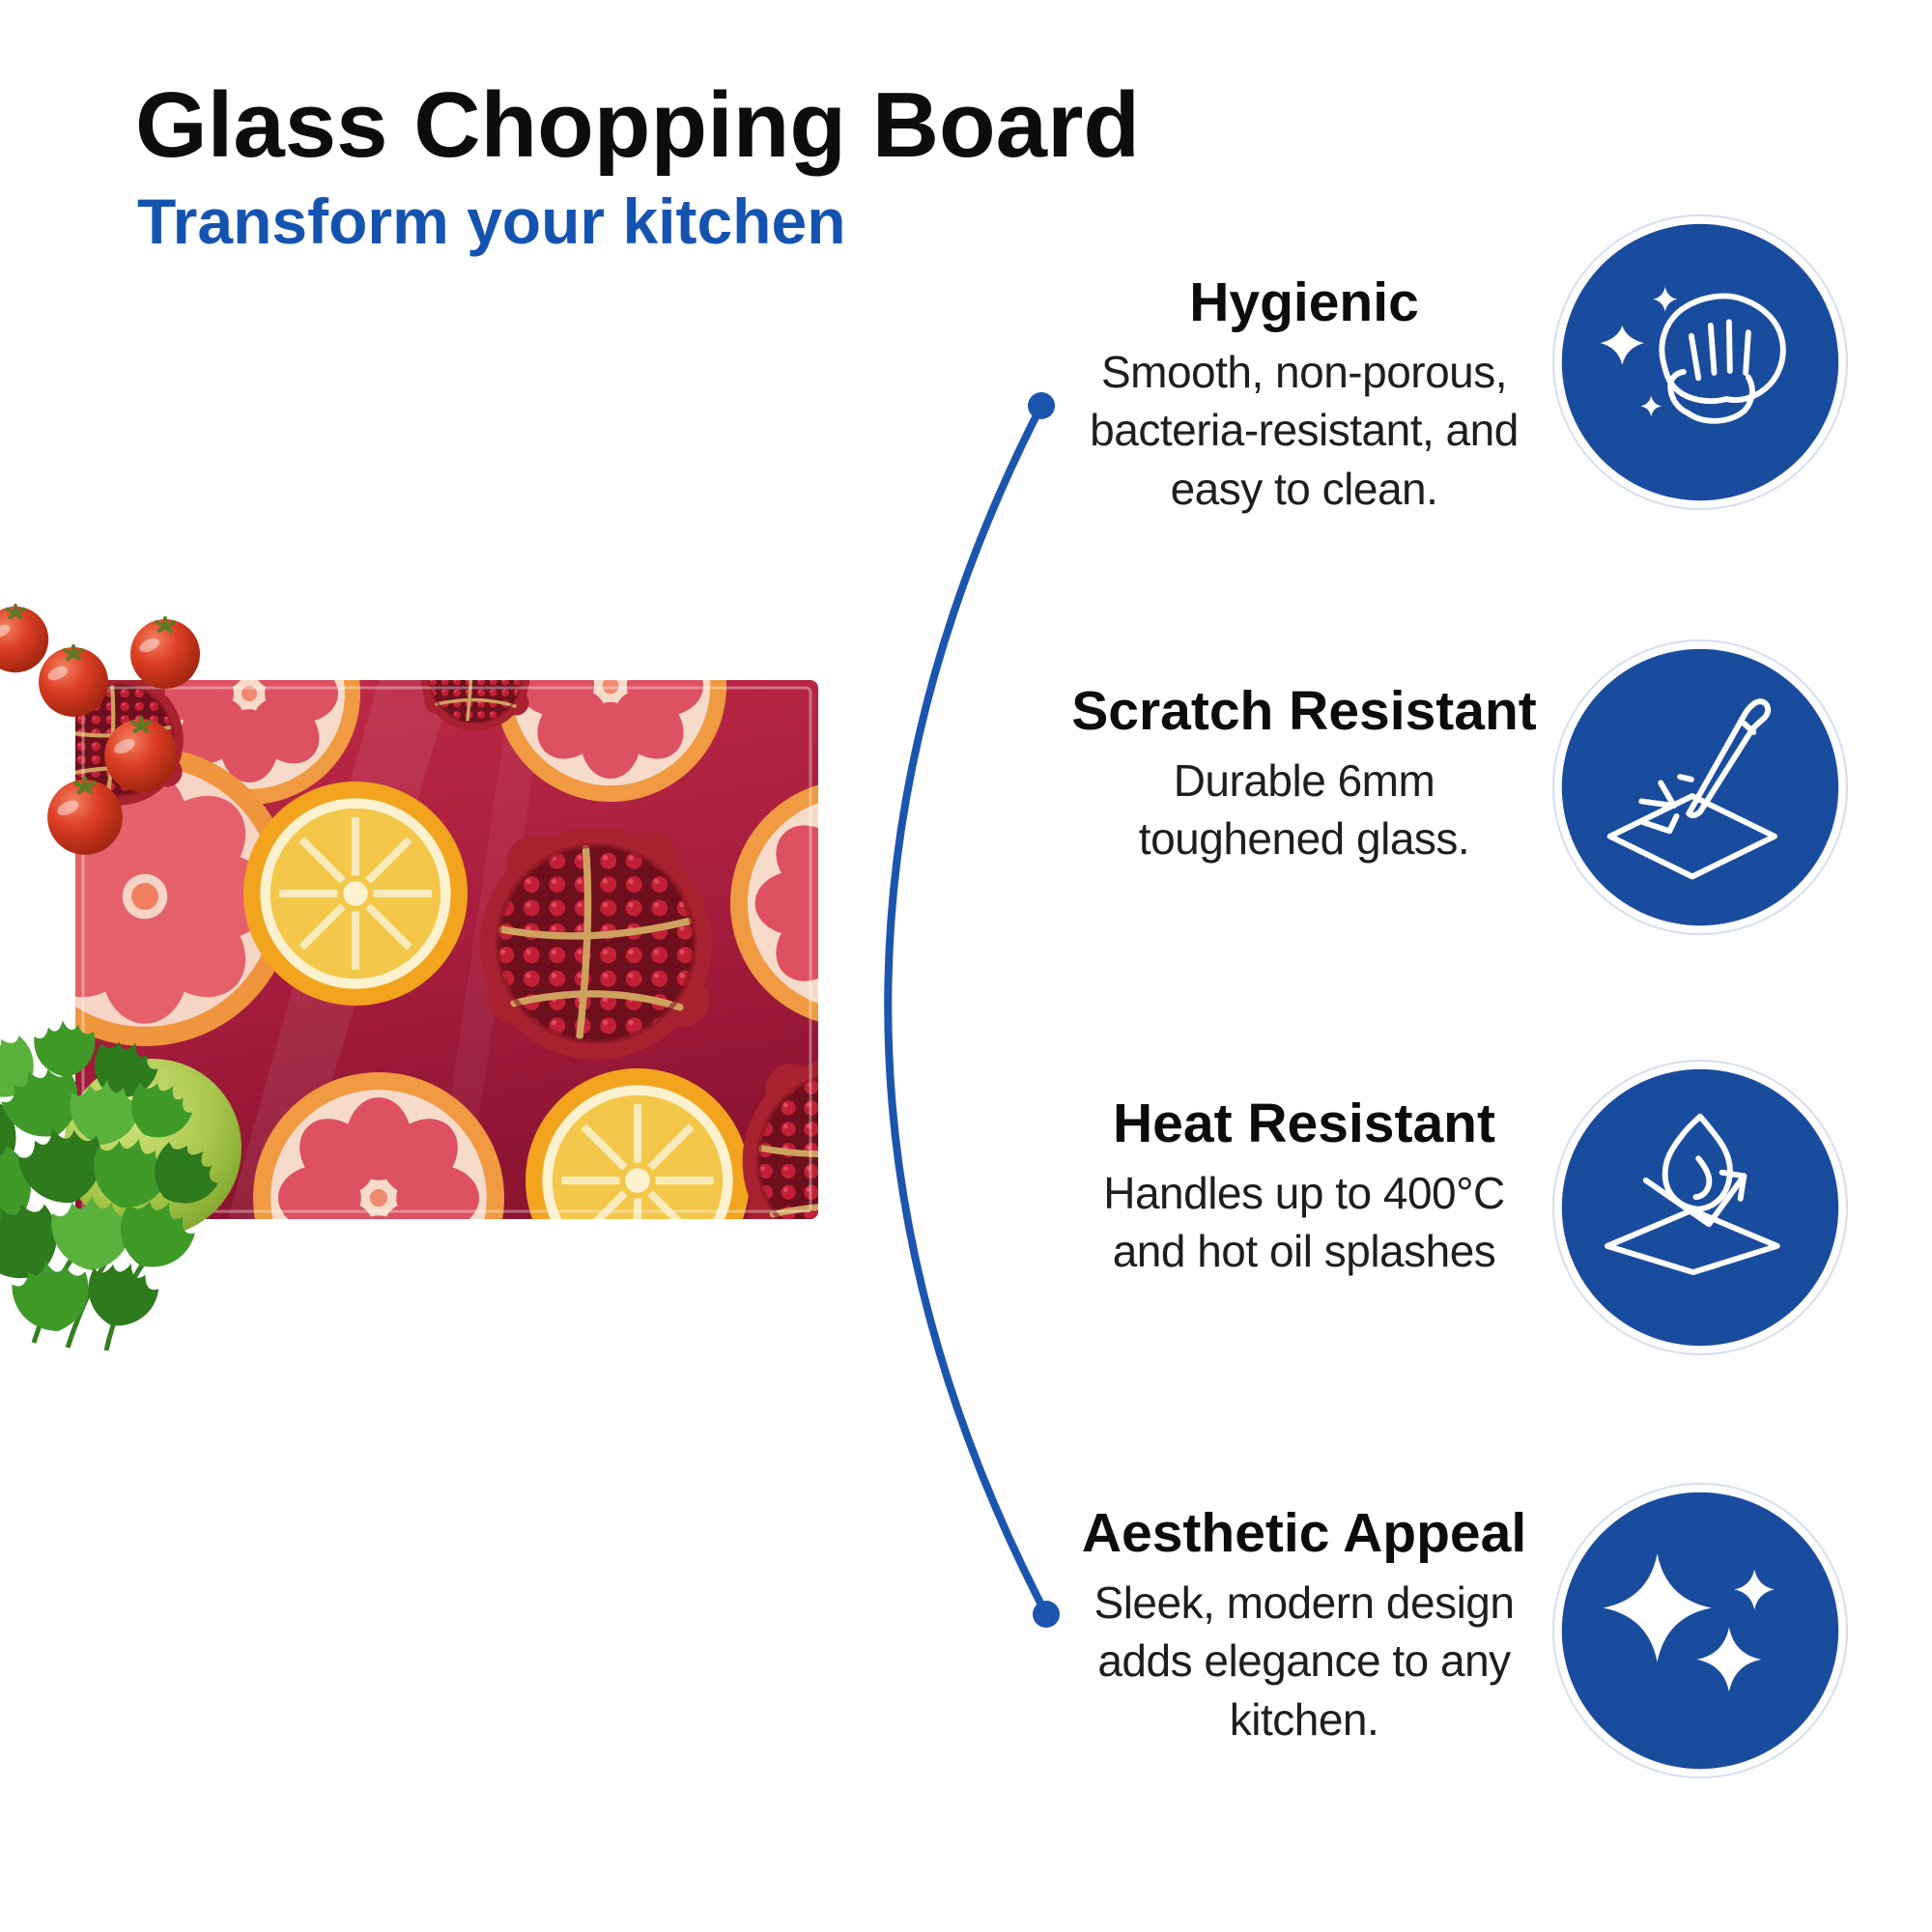 The image size is (1932, 1932). What do you see at coordinates (1700, 362) in the screenshot?
I see `clean-wipe-icon` at bounding box center [1700, 362].